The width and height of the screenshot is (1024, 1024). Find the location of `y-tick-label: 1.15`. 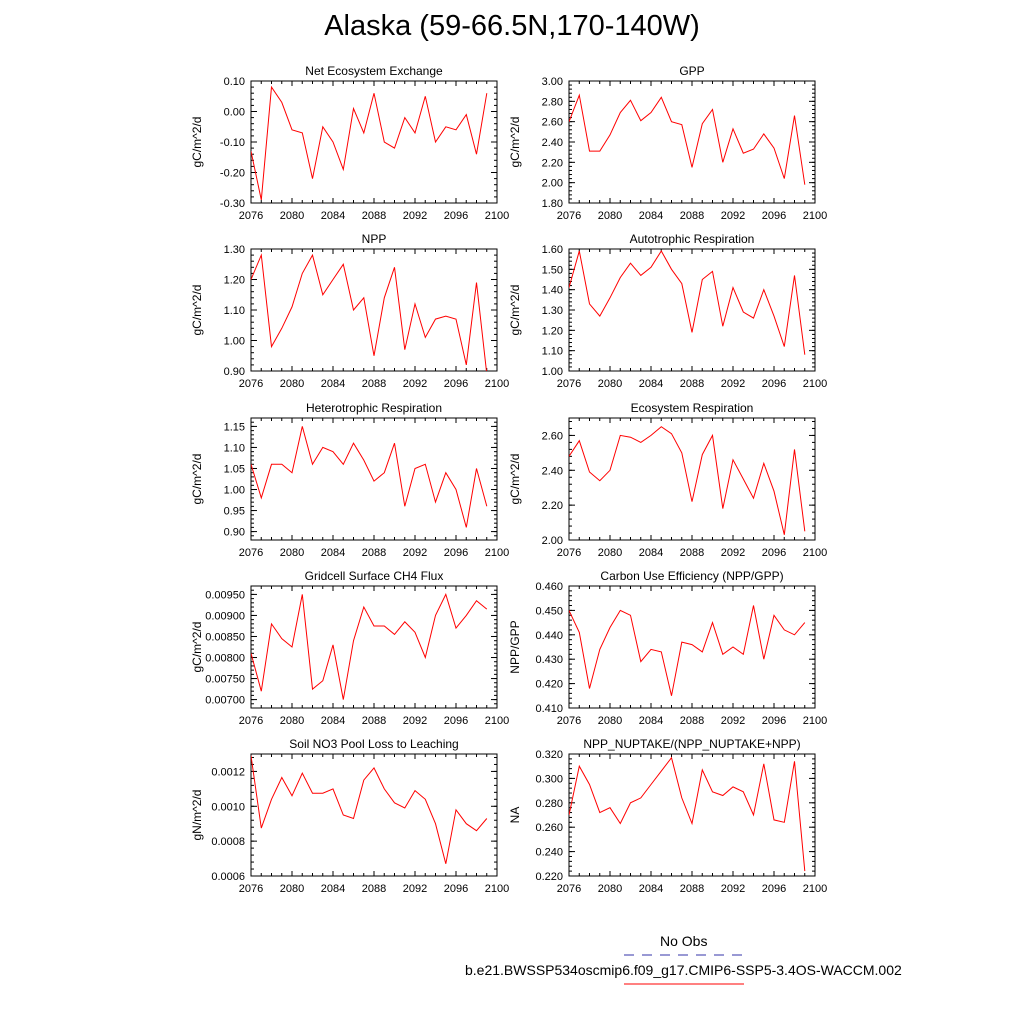

y-tick-label: 1.15 is located at coordinates (234, 427).